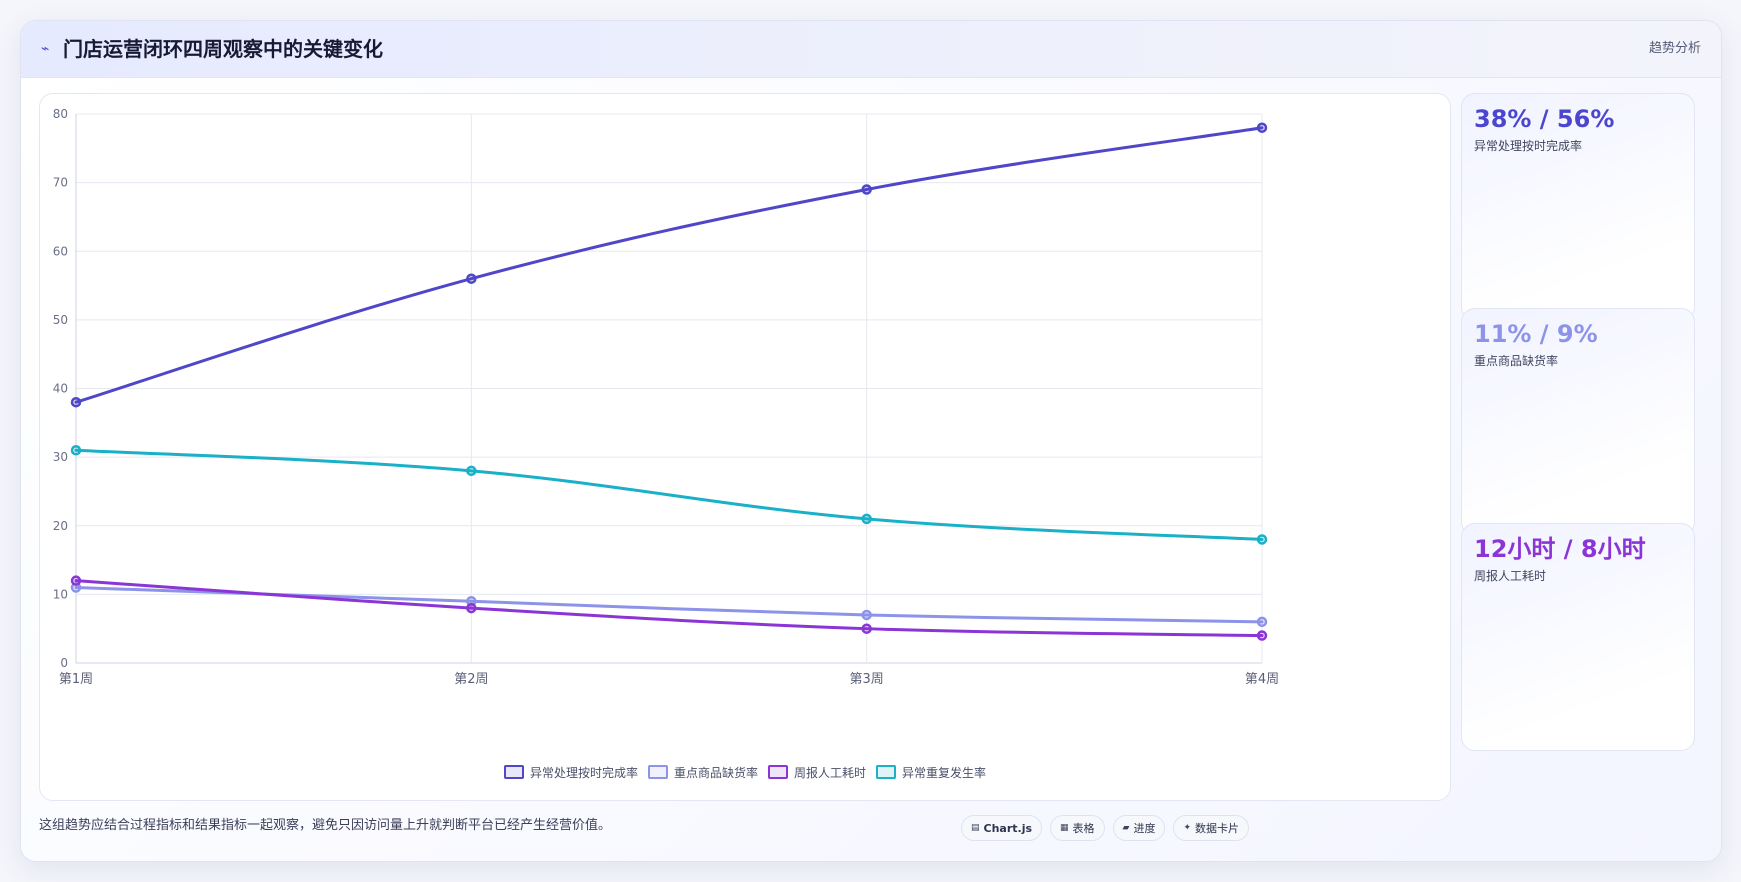  I want to click on tab-chartjs: ▤ Chart.js, so click(1002, 828).